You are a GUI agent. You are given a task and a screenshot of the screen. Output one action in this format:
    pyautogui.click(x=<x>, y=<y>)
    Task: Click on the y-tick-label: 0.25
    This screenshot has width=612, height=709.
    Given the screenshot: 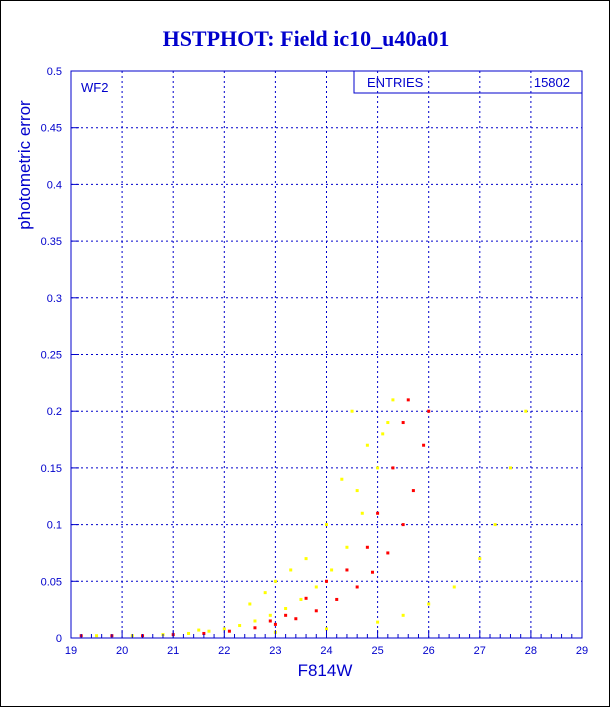 What is the action you would take?
    pyautogui.click(x=51, y=356)
    